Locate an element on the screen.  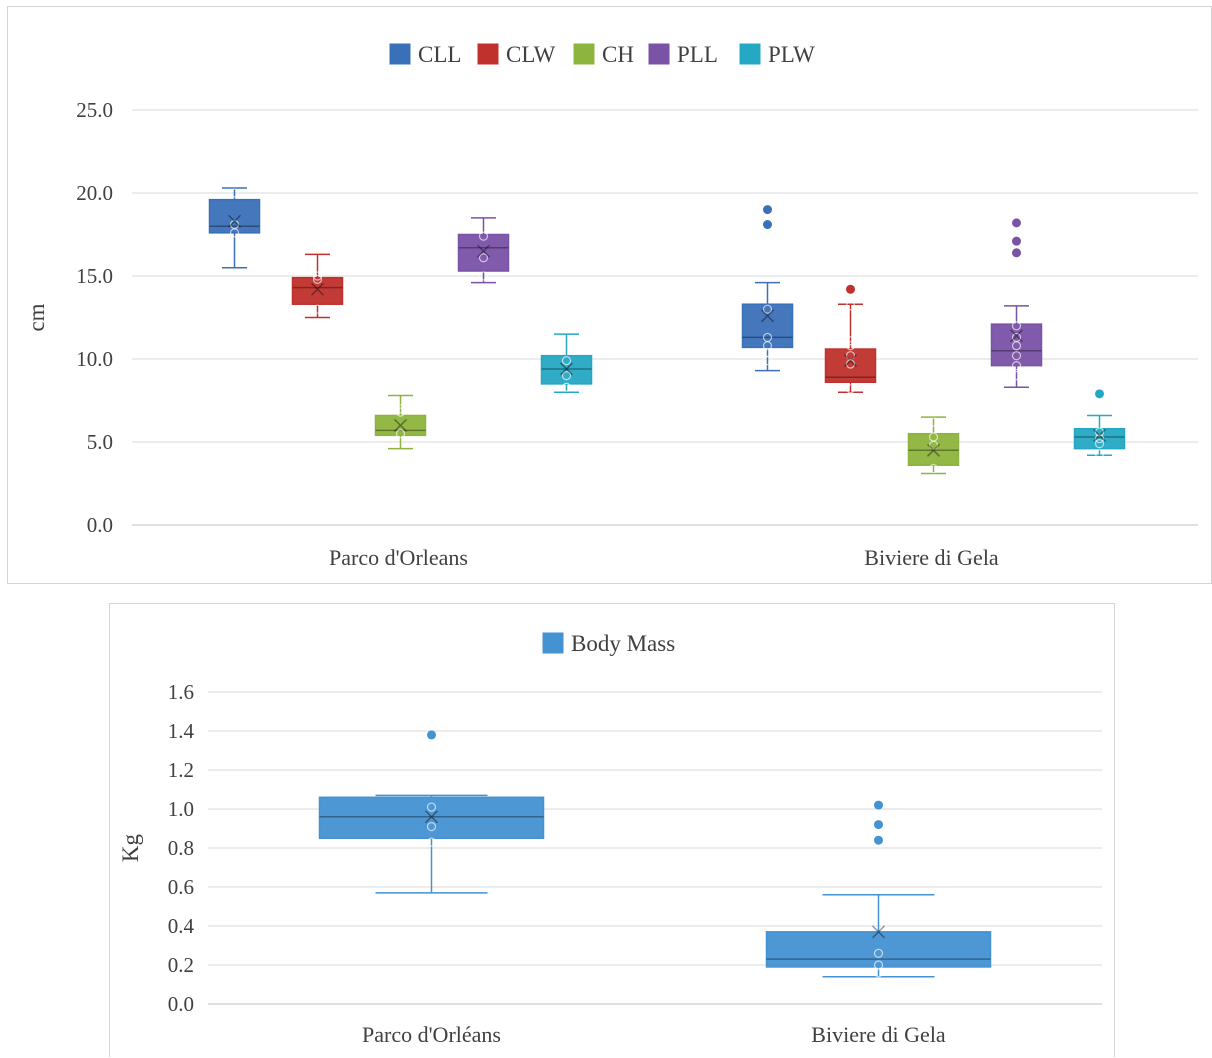
y-tick-label: 10.0 is located at coordinates (94, 359).